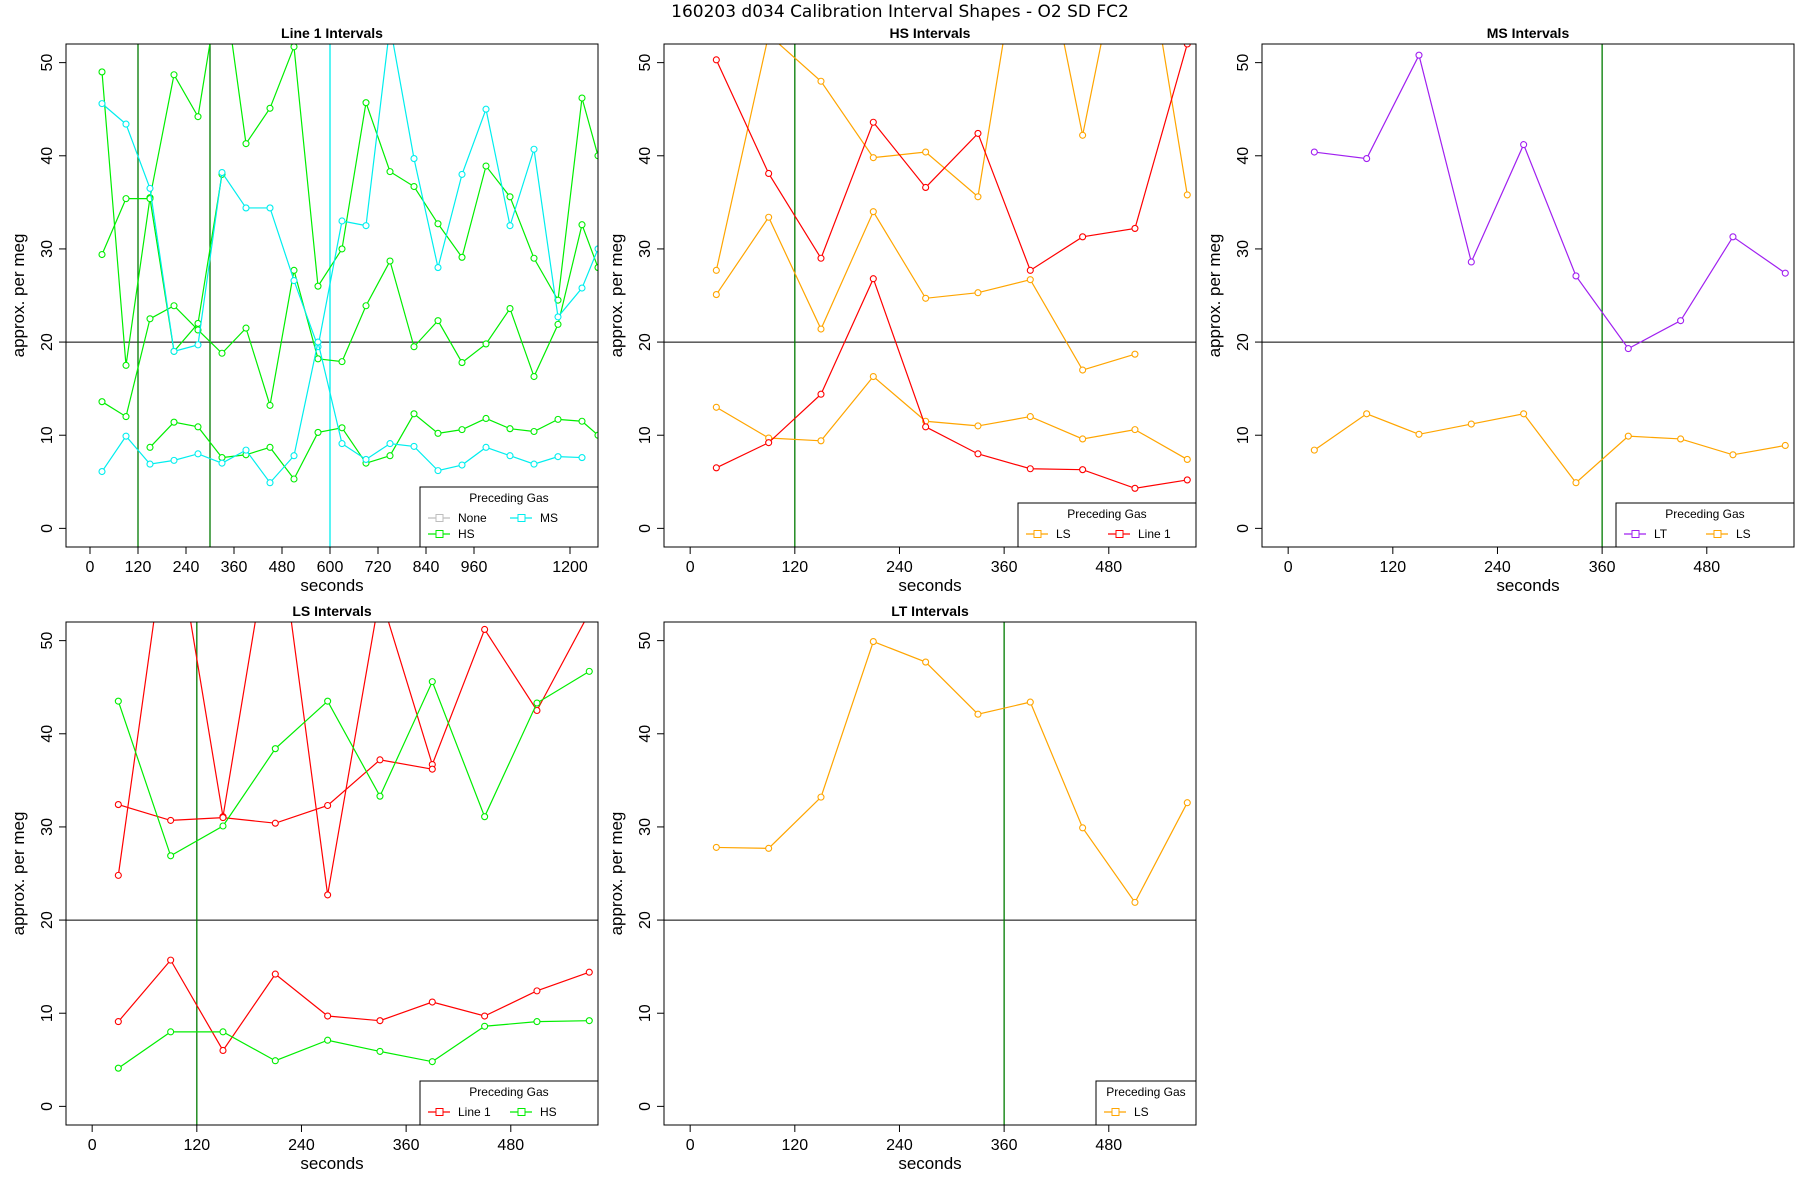 The image size is (1800, 1200). I want to click on chart-title: LS Intervals, so click(332, 611).